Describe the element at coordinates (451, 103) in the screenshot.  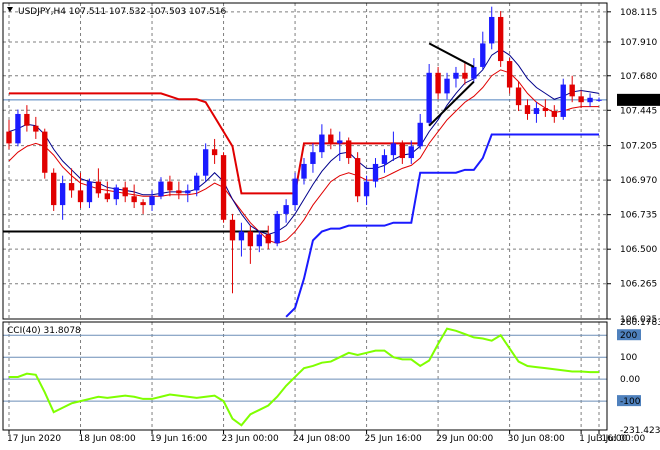
I see `triangle-lower-line` at that location.